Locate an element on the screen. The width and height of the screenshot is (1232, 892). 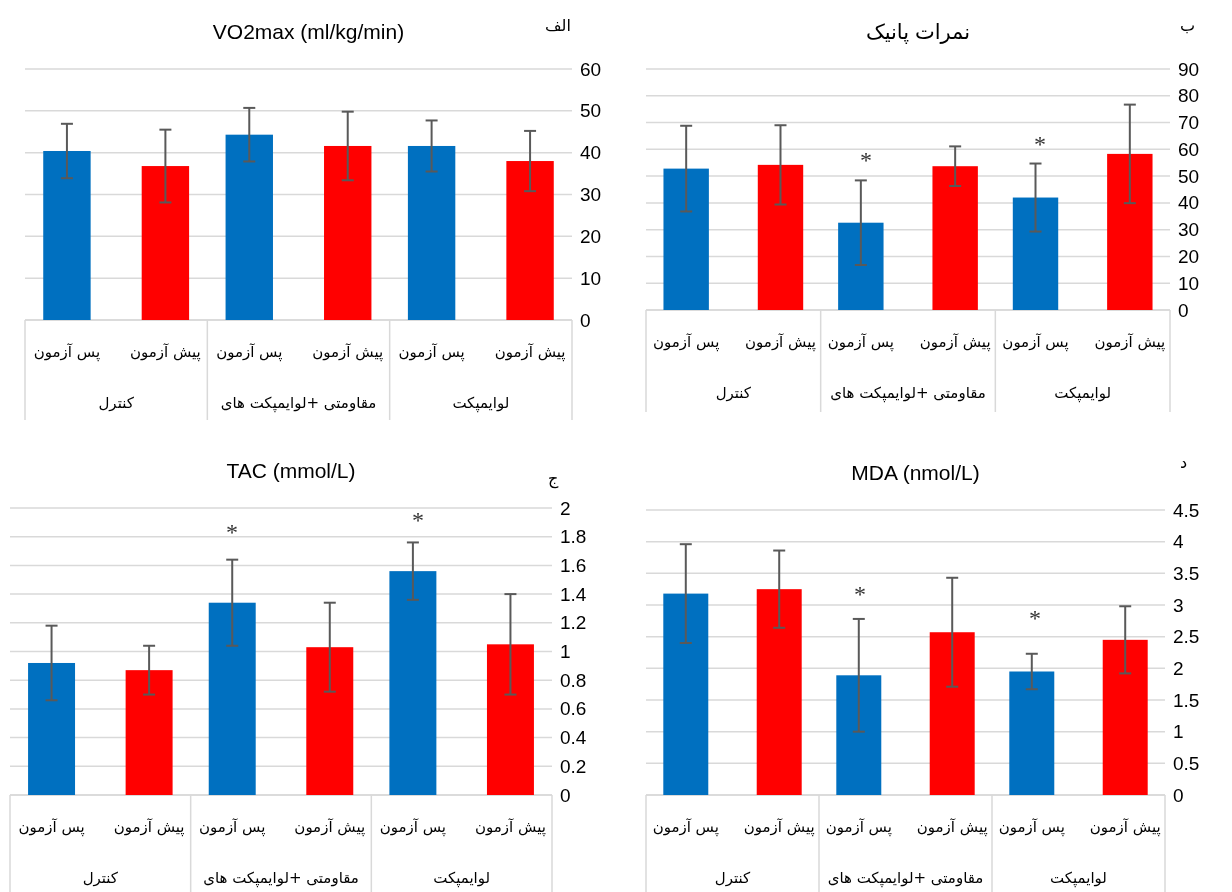
y-tick-label: 4 is located at coordinates (1178, 542).